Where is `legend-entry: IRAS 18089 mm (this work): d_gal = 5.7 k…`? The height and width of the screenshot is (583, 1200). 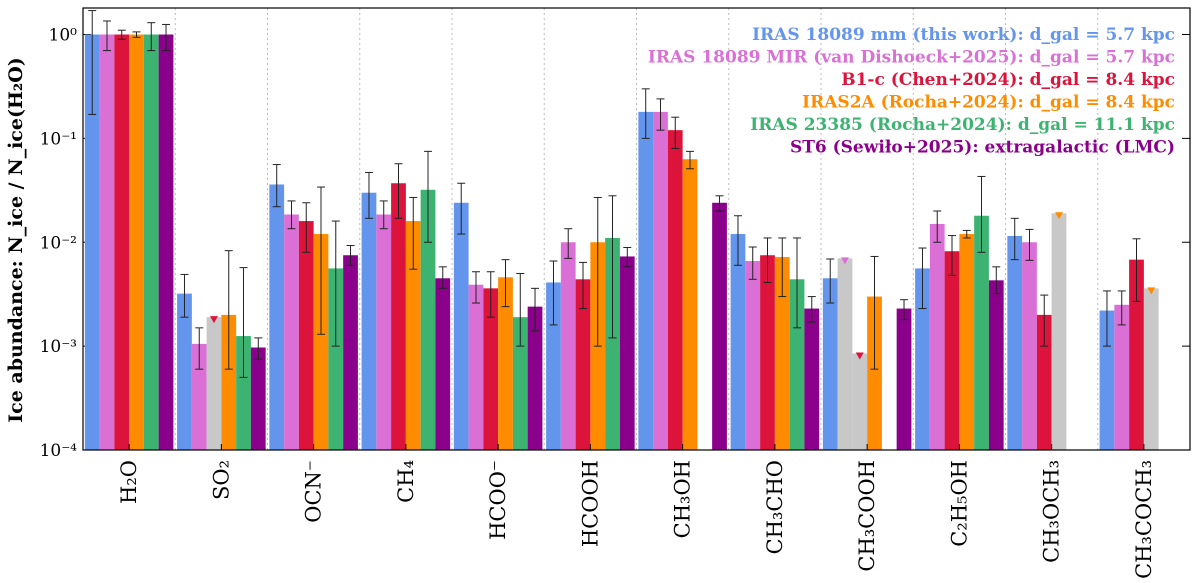
legend-entry: IRAS 18089 mm (this work): d_gal = 5.7 k… is located at coordinates (963, 35).